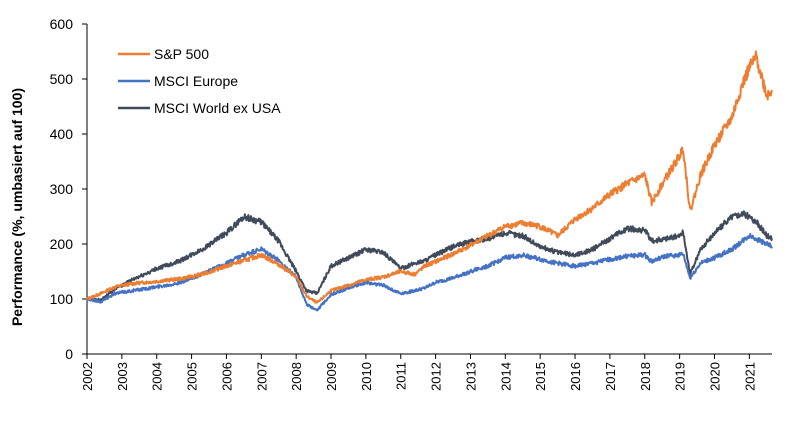 The image size is (800, 428). Describe the element at coordinates (217, 108) in the screenshot. I see `legend-label: MSCI World ex USA` at that location.